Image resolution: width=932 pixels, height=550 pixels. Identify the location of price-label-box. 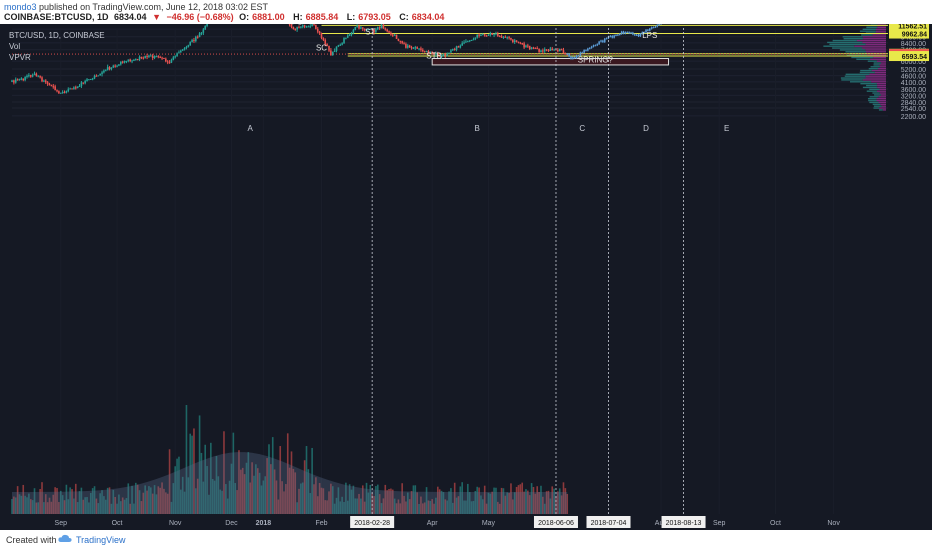
(909, 56).